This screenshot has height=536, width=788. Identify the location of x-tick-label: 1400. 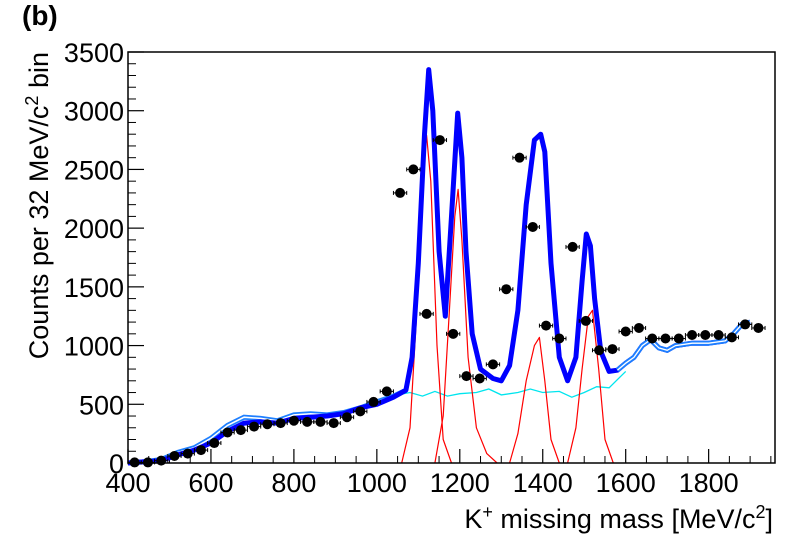
(543, 483).